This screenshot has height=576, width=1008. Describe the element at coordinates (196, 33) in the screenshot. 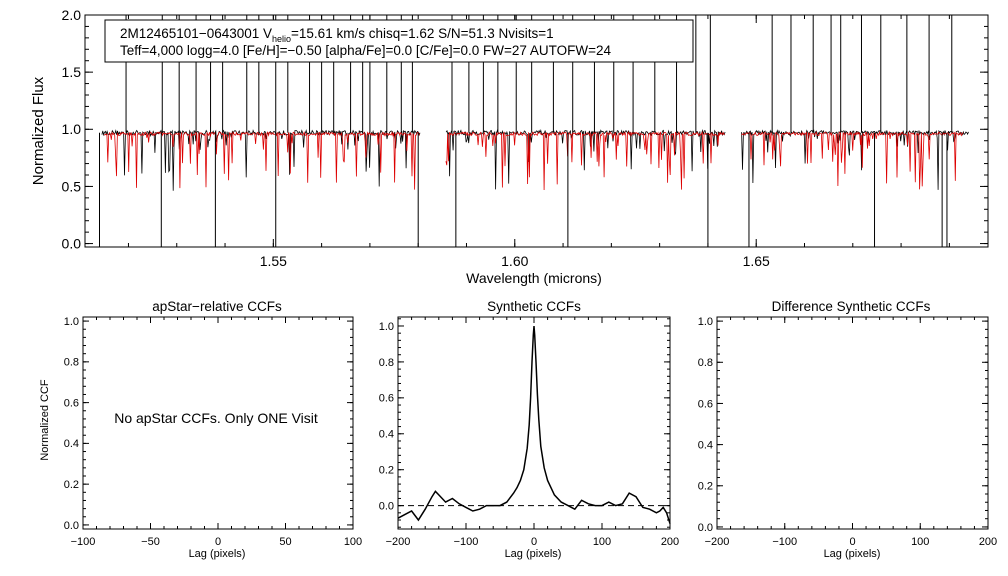

I see `info-star-id: 2M12465101−0643001 V` at that location.